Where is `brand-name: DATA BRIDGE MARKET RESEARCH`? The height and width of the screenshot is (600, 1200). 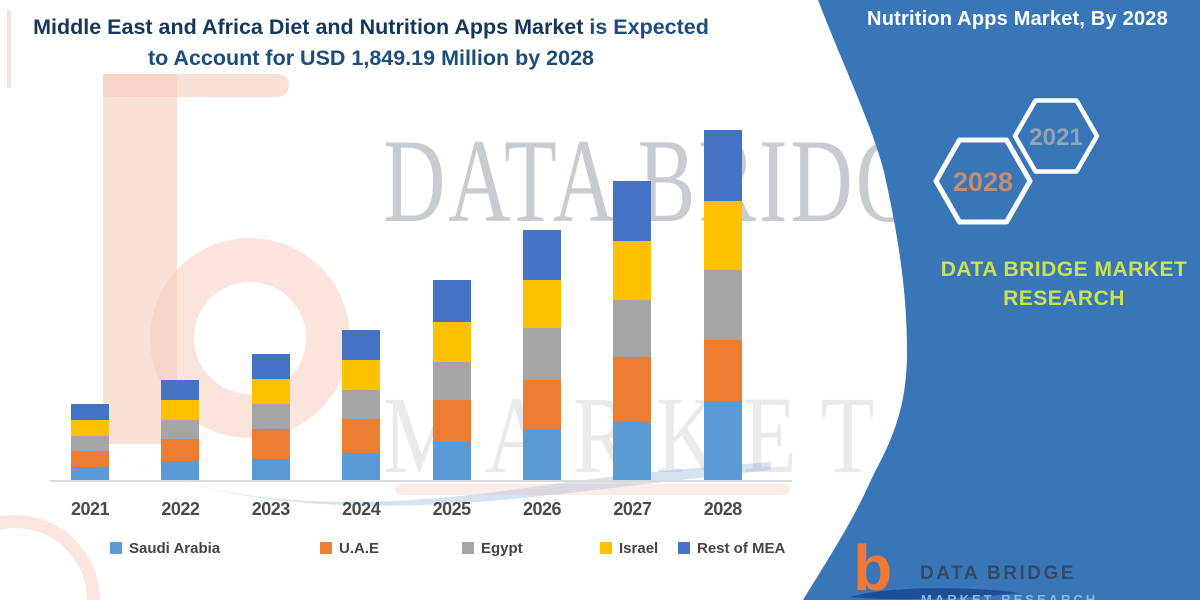
brand-name: DATA BRIDGE MARKET RESEARCH is located at coordinates (1064, 284).